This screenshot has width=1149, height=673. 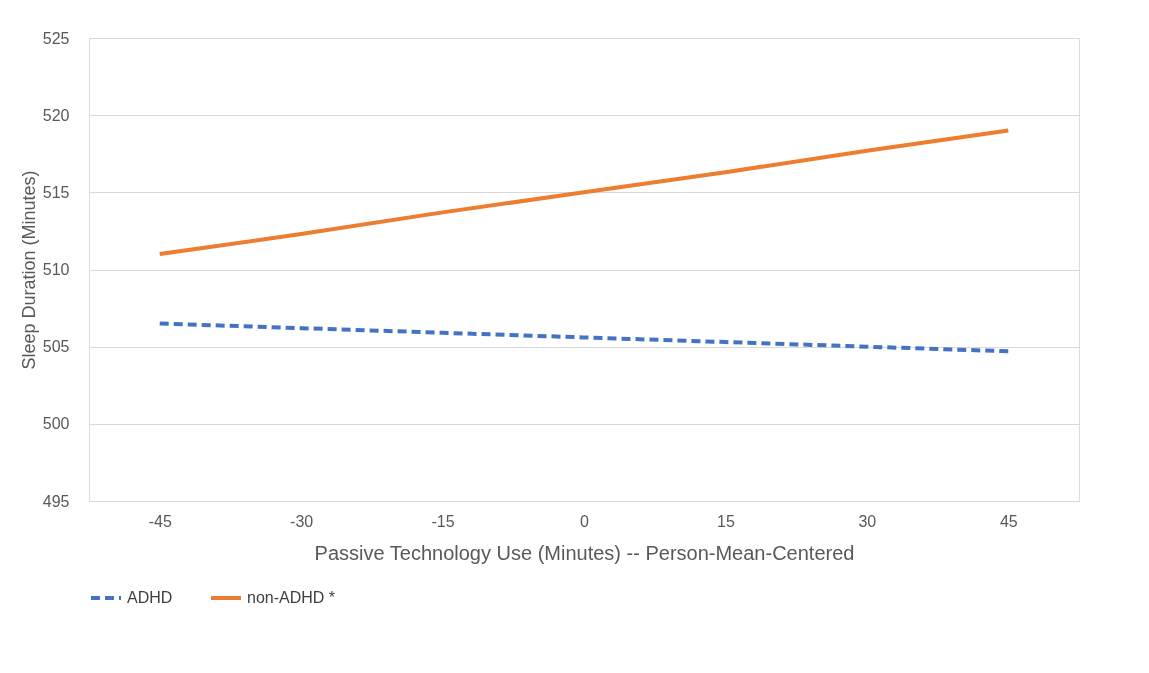 I want to click on x-tick-label: 30, so click(x=867, y=521).